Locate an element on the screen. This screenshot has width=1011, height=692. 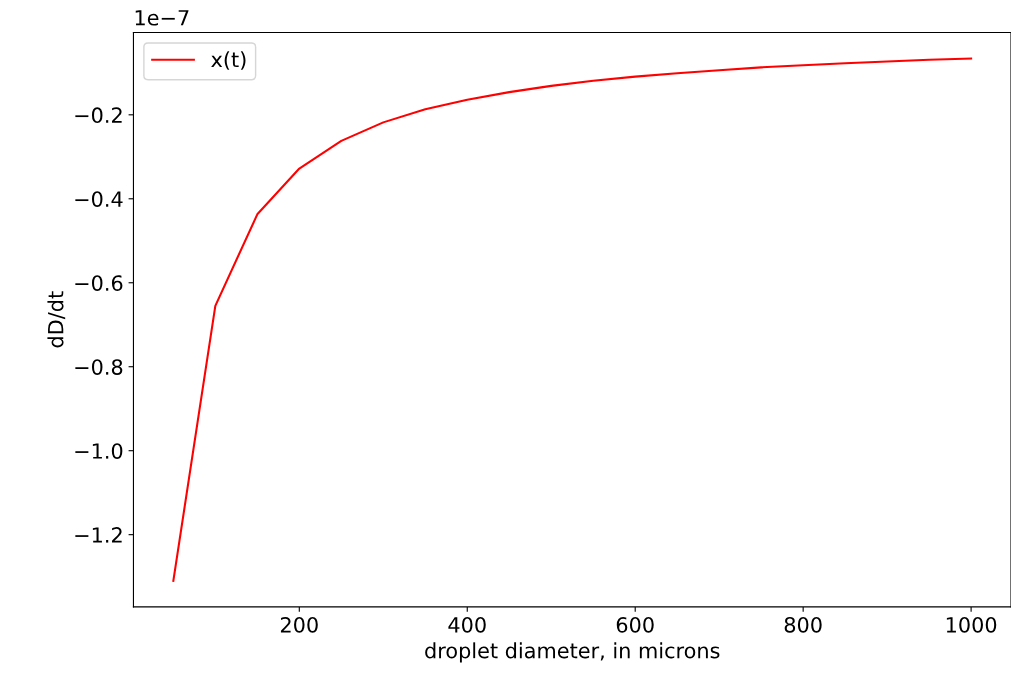
x-tick-label: 200 is located at coordinates (299, 624).